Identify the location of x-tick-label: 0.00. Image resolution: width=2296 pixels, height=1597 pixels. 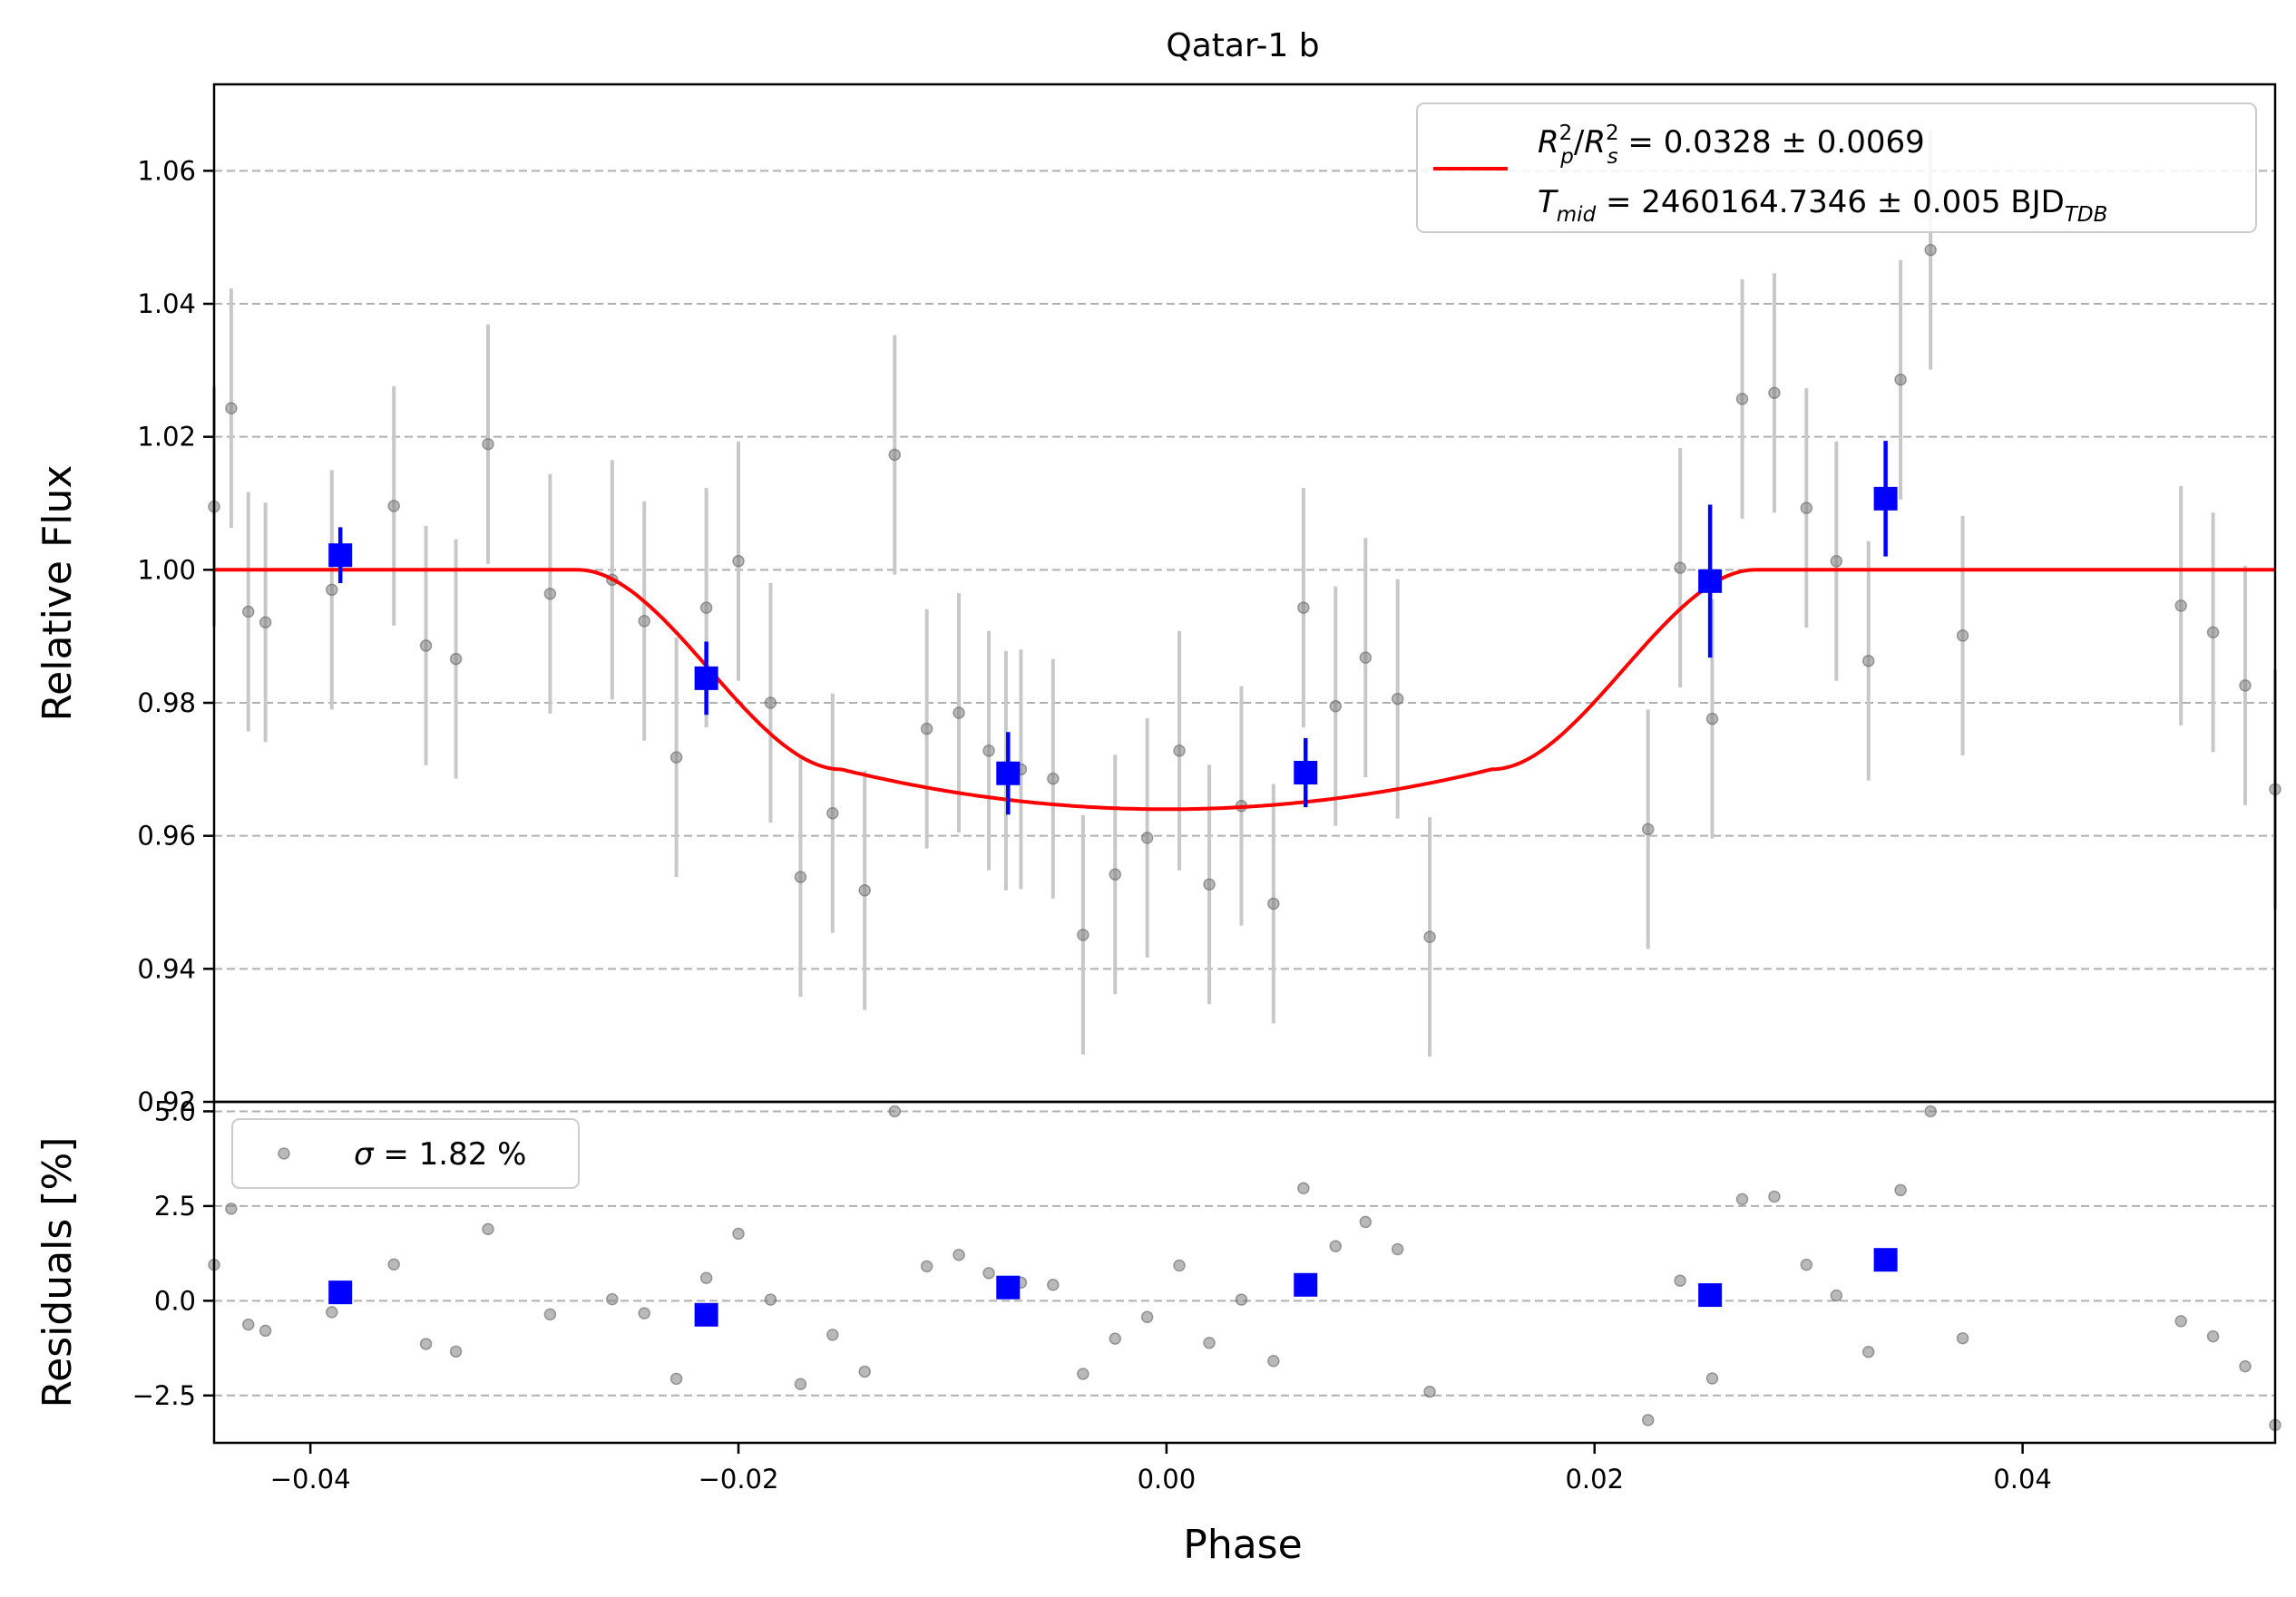
(1167, 1479).